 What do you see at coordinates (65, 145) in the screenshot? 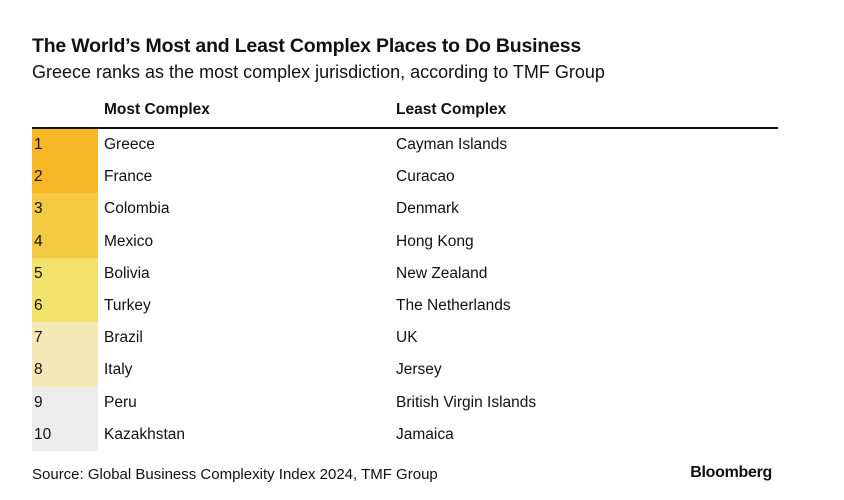
I see `rank-cell: 1` at bounding box center [65, 145].